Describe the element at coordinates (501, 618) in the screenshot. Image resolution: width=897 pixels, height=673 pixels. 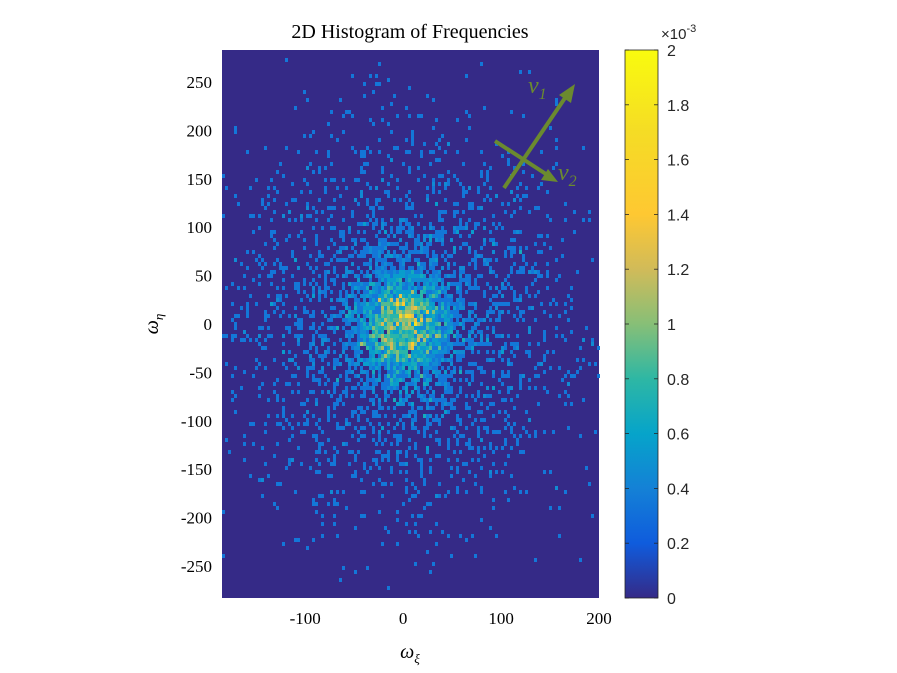
I see `x-tick-label: 100` at that location.